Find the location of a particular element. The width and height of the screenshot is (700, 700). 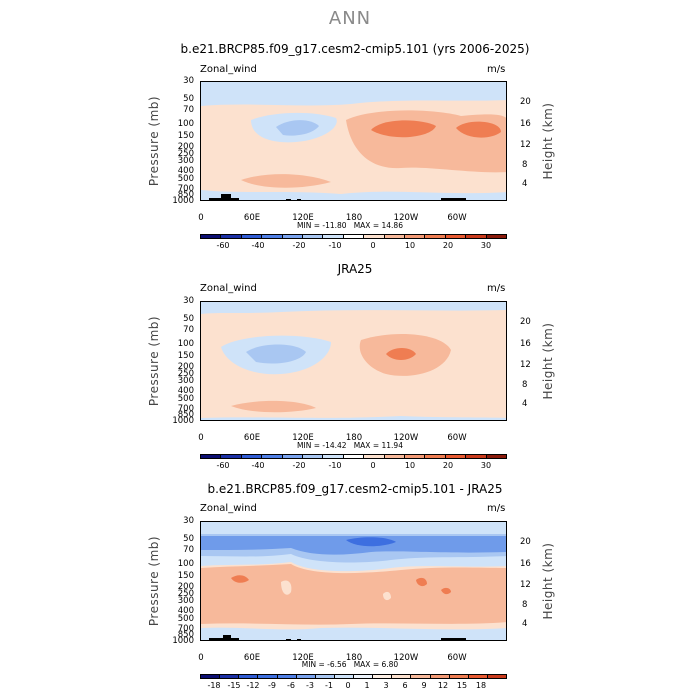

panel-1-contours is located at coordinates (353, 141).